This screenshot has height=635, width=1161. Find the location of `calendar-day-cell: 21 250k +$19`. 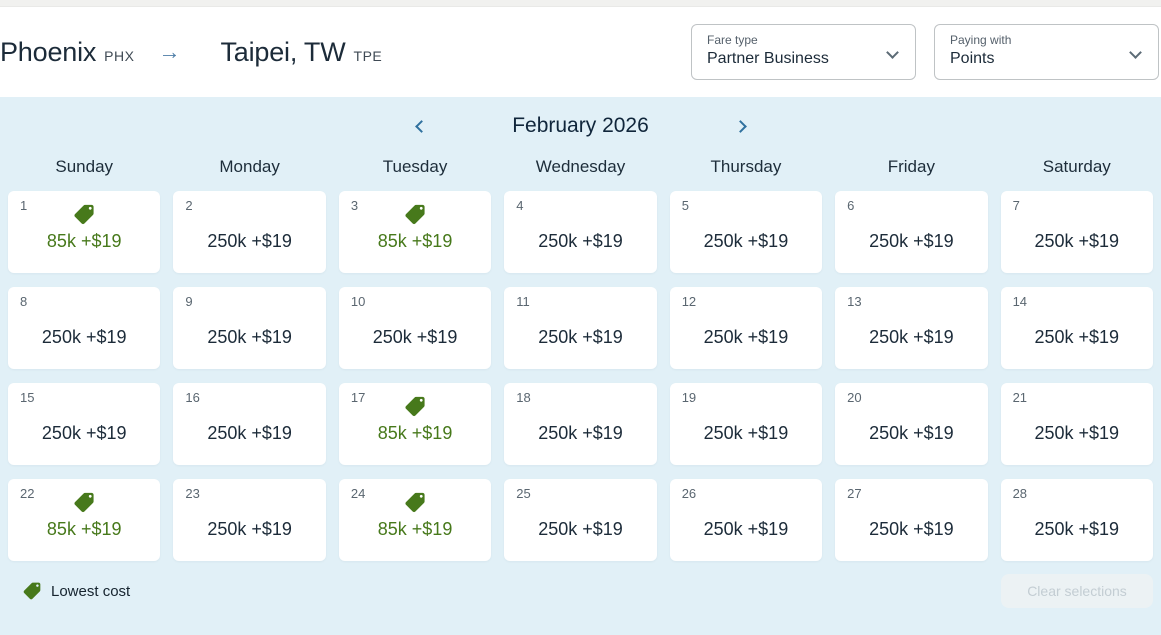

calendar-day-cell: 21 250k +$19 is located at coordinates (1076, 424).